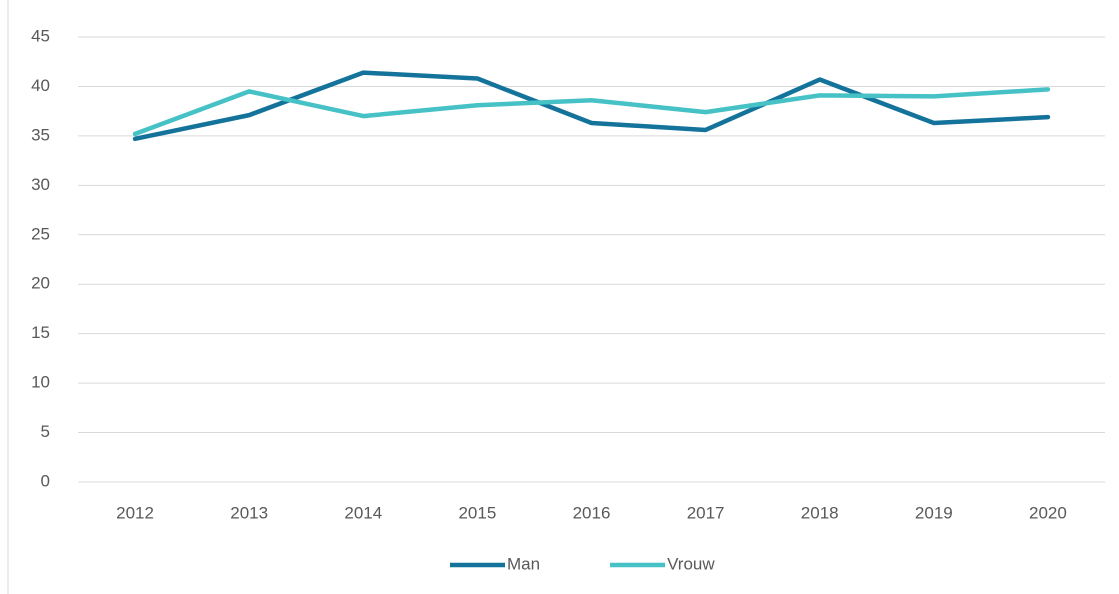  I want to click on x-tick-label: 2013, so click(249, 512).